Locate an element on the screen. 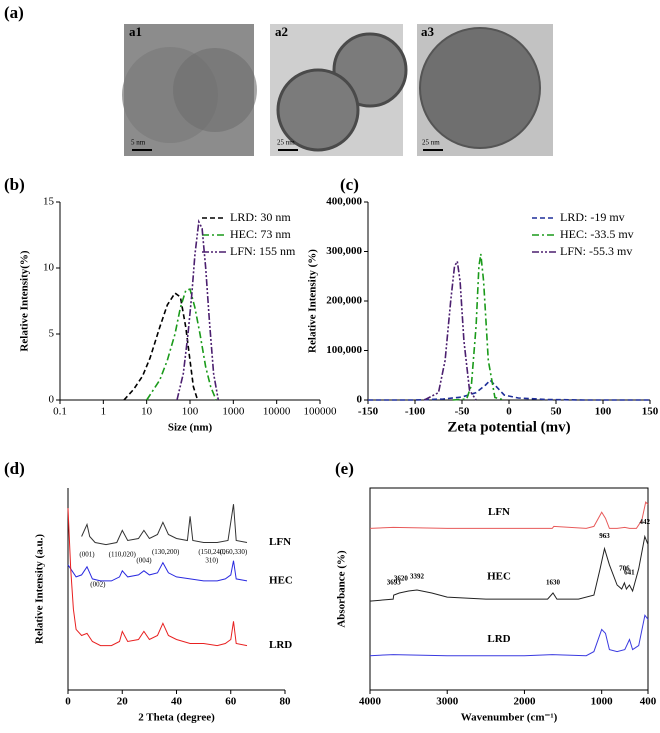 The height and width of the screenshot is (733, 660). x-tick-label: 100000 is located at coordinates (321, 412).